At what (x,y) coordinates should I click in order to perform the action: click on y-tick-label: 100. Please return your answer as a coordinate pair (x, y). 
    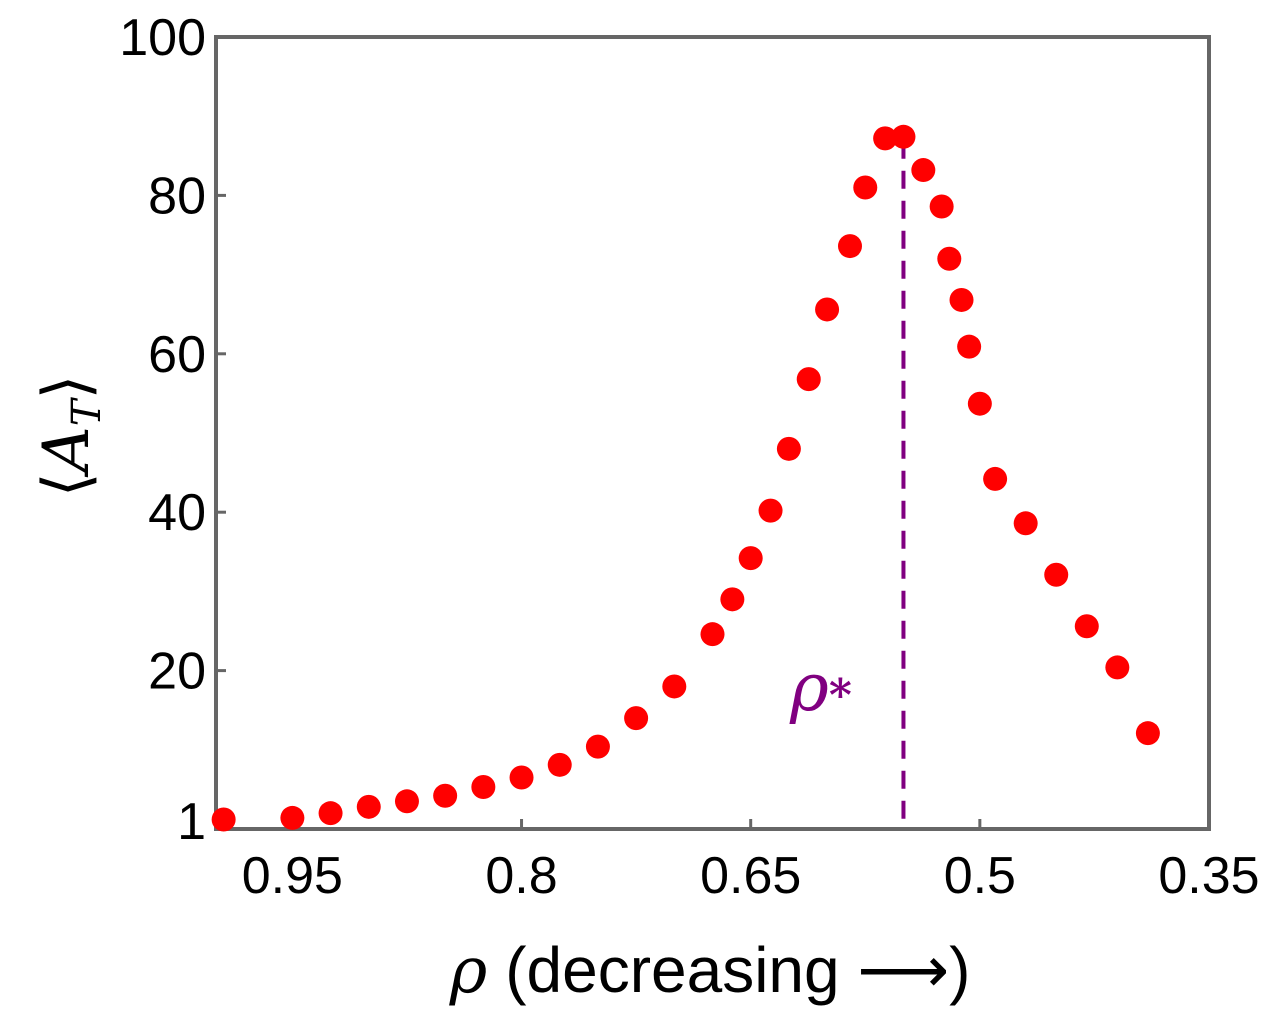
    Looking at the image, I should click on (162, 38).